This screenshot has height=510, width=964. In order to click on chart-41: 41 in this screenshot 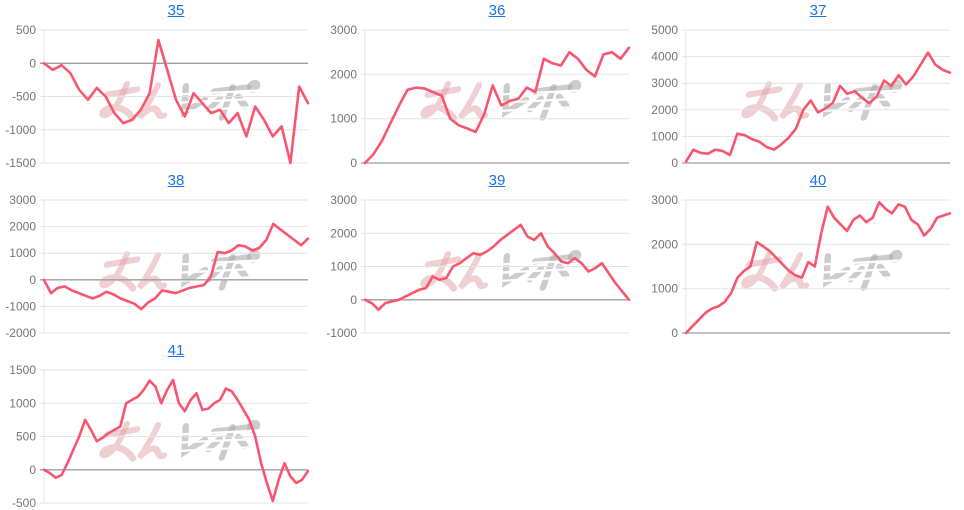, I will do `click(160, 425)`.